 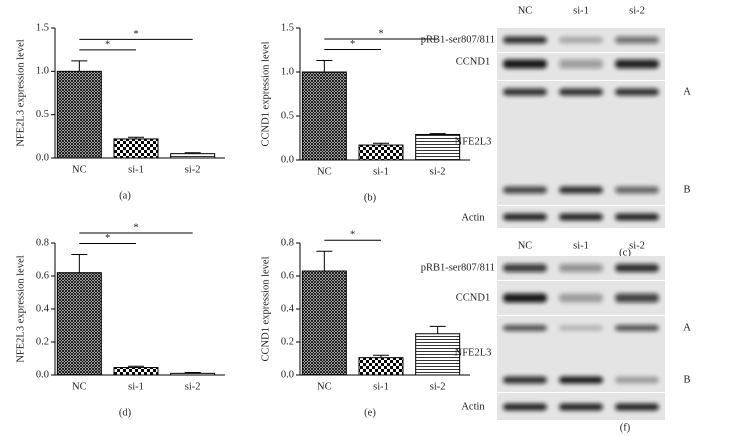 I want to click on lane-label: NC, so click(x=525, y=245).